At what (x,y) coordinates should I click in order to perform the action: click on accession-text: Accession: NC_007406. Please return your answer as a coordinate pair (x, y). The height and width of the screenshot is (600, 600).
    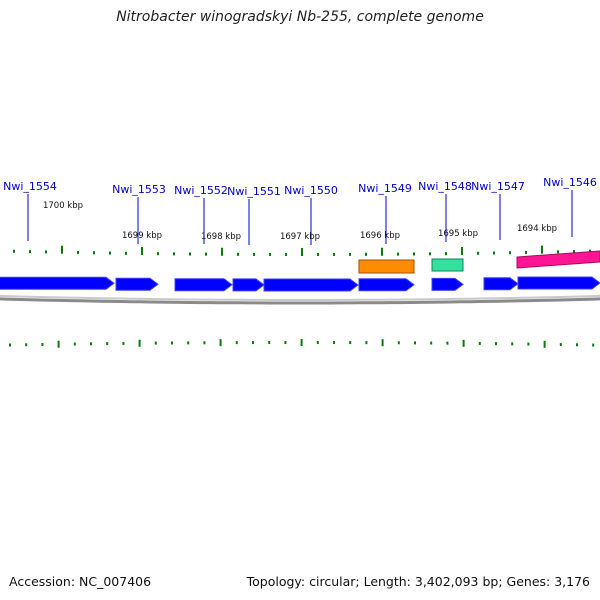
    Looking at the image, I should click on (80, 581).